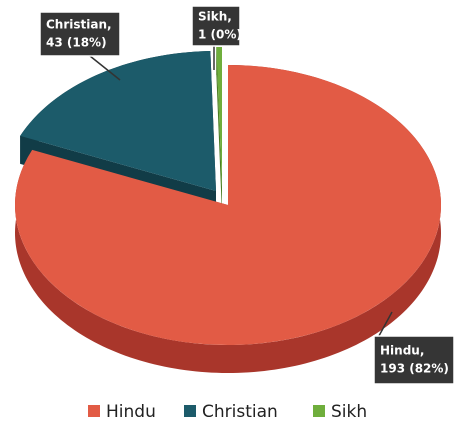  What do you see at coordinates (215, 17) in the screenshot?
I see `callout-name: Sikh,` at bounding box center [215, 17].